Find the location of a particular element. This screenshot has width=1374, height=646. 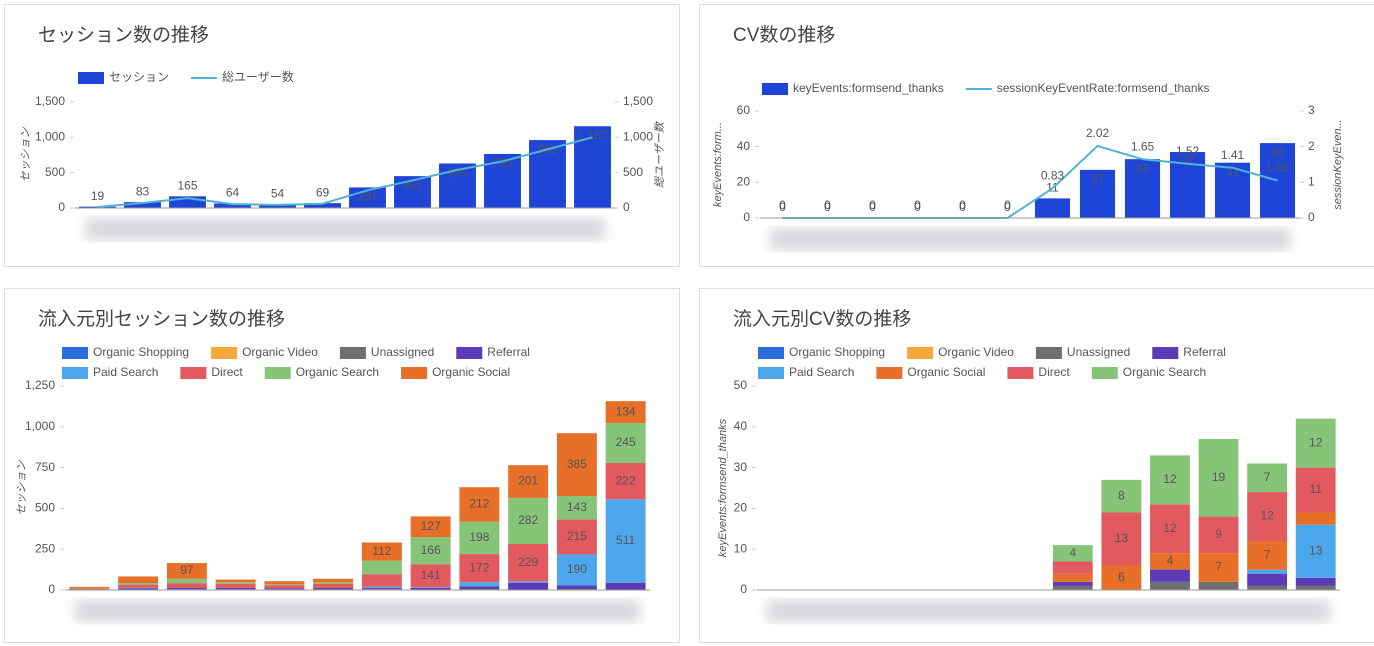

y2-tick-label: 3 is located at coordinates (1311, 110).